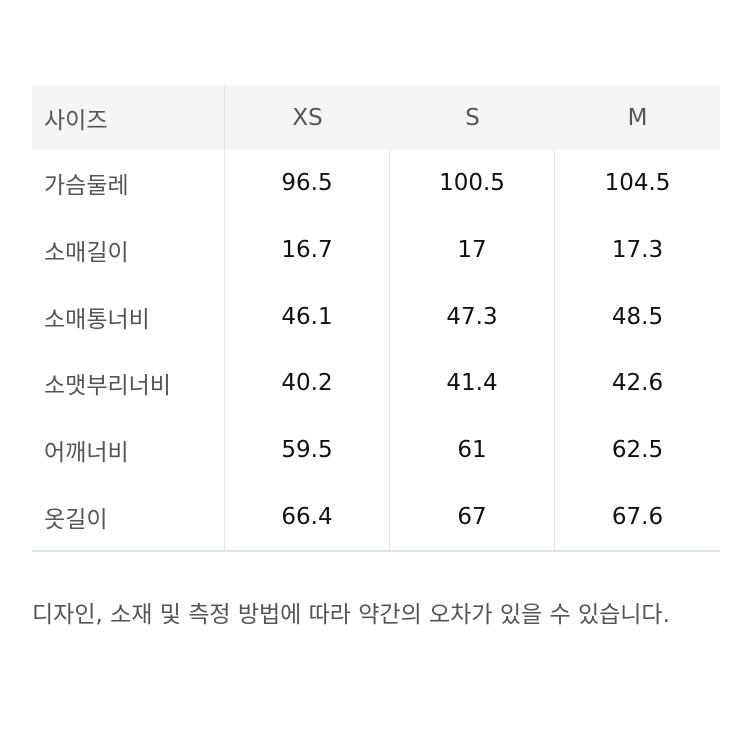  I want to click on row-value: 61, so click(472, 450).